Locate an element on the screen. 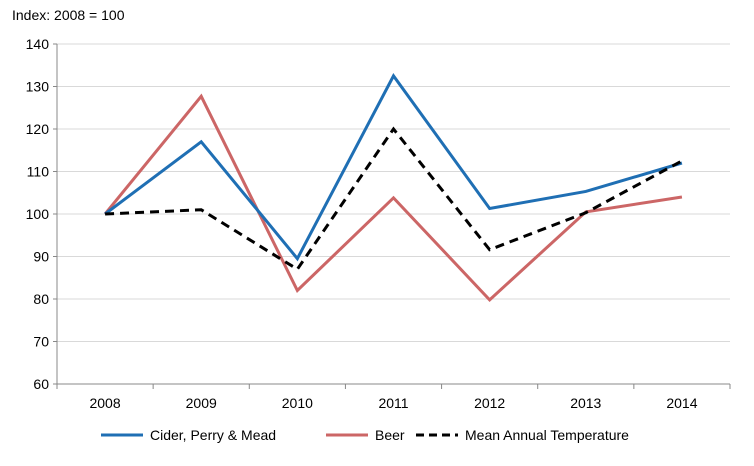  legend-label-2: Mean Annual Temperature is located at coordinates (547, 435).